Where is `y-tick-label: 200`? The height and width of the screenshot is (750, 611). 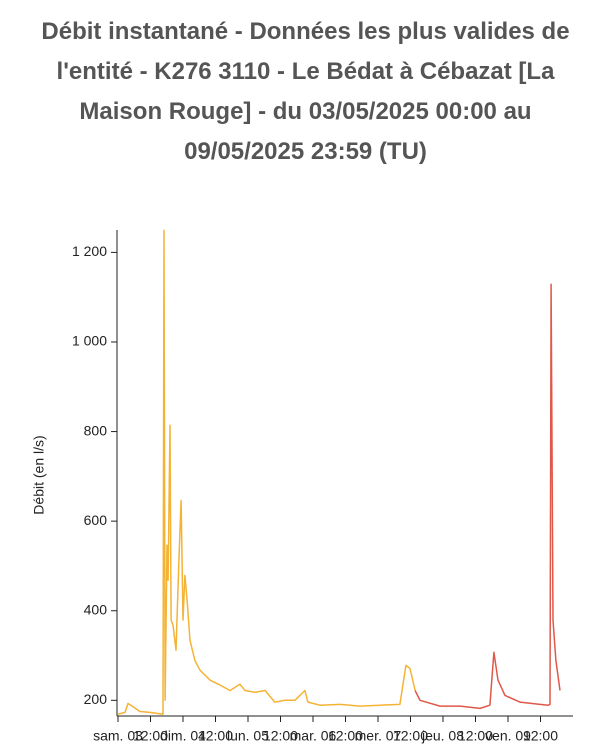 y-tick-label: 200 is located at coordinates (96, 699).